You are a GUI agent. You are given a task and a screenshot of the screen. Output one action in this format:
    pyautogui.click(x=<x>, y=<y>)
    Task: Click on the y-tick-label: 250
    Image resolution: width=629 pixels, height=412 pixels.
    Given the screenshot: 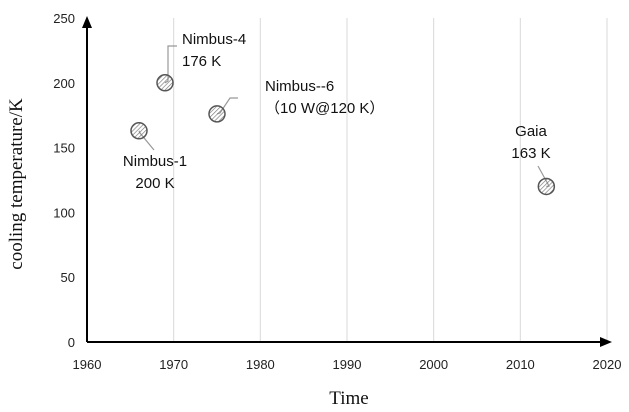 What is the action you would take?
    pyautogui.click(x=64, y=18)
    